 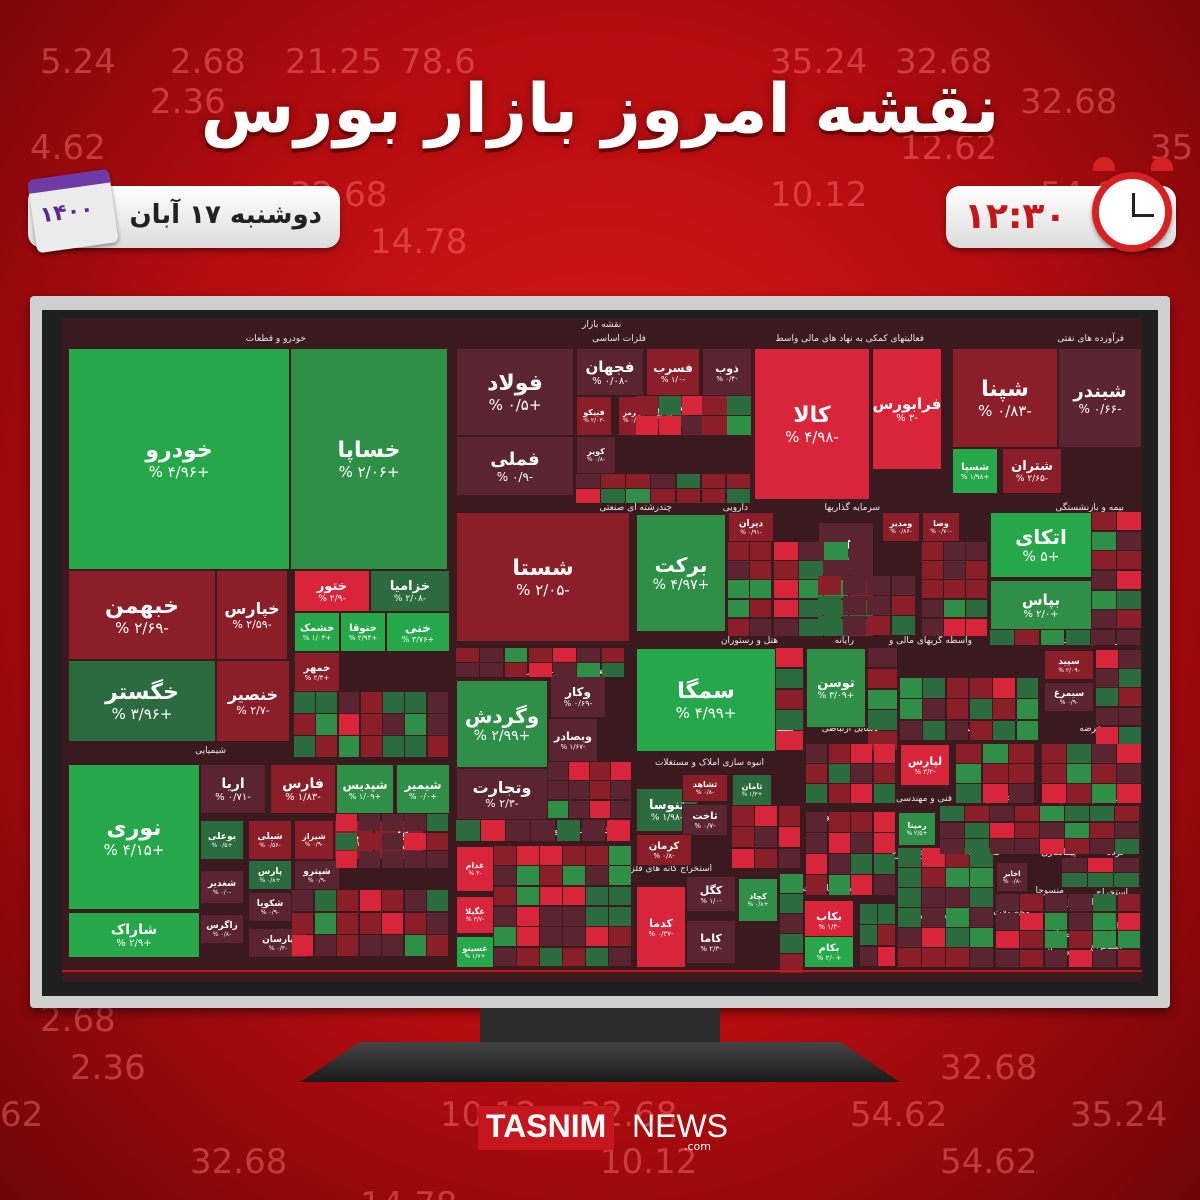 What do you see at coordinates (829, 920) in the screenshot?
I see `stock-tile: بکاب -۱/۴ %` at bounding box center [829, 920].